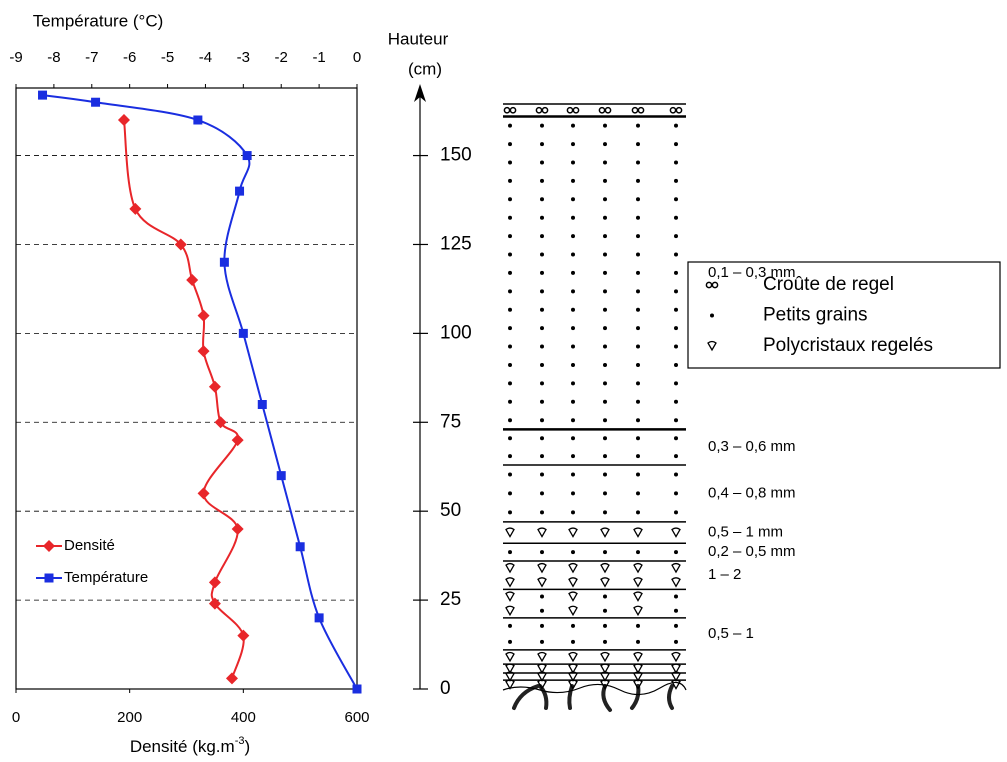 Image resolution: width=1007 pixels, height=762 pixels. What do you see at coordinates (425, 68) in the screenshot?
I see `y-axis-title: (cm)` at bounding box center [425, 68].